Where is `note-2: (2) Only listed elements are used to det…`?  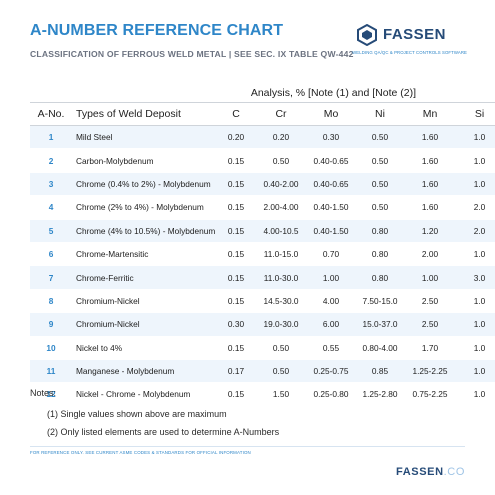
note-2: (2) Only listed elements are used to det… is located at coordinates (163, 432).